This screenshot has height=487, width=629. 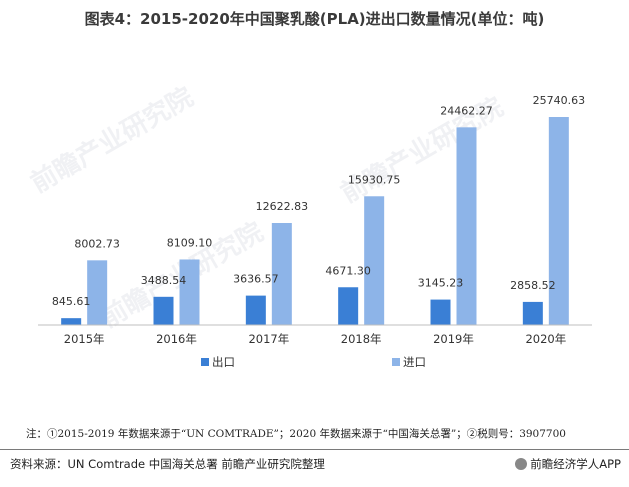 What do you see at coordinates (575, 464) in the screenshot?
I see `brand-text: 前瞻经济学人APP` at bounding box center [575, 464].